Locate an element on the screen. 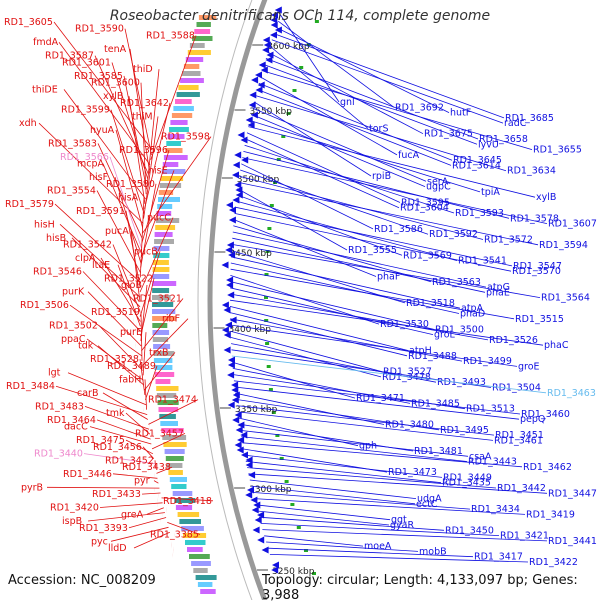  gene-label-right: RD1_3607 is located at coordinates (572, 224).